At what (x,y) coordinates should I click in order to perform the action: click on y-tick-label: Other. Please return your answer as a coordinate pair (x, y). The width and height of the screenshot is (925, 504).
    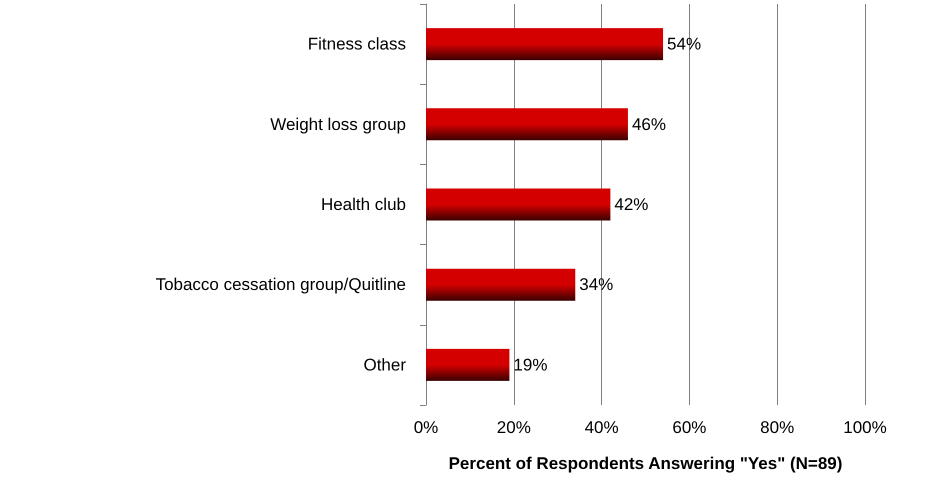
    Looking at the image, I should click on (384, 364).